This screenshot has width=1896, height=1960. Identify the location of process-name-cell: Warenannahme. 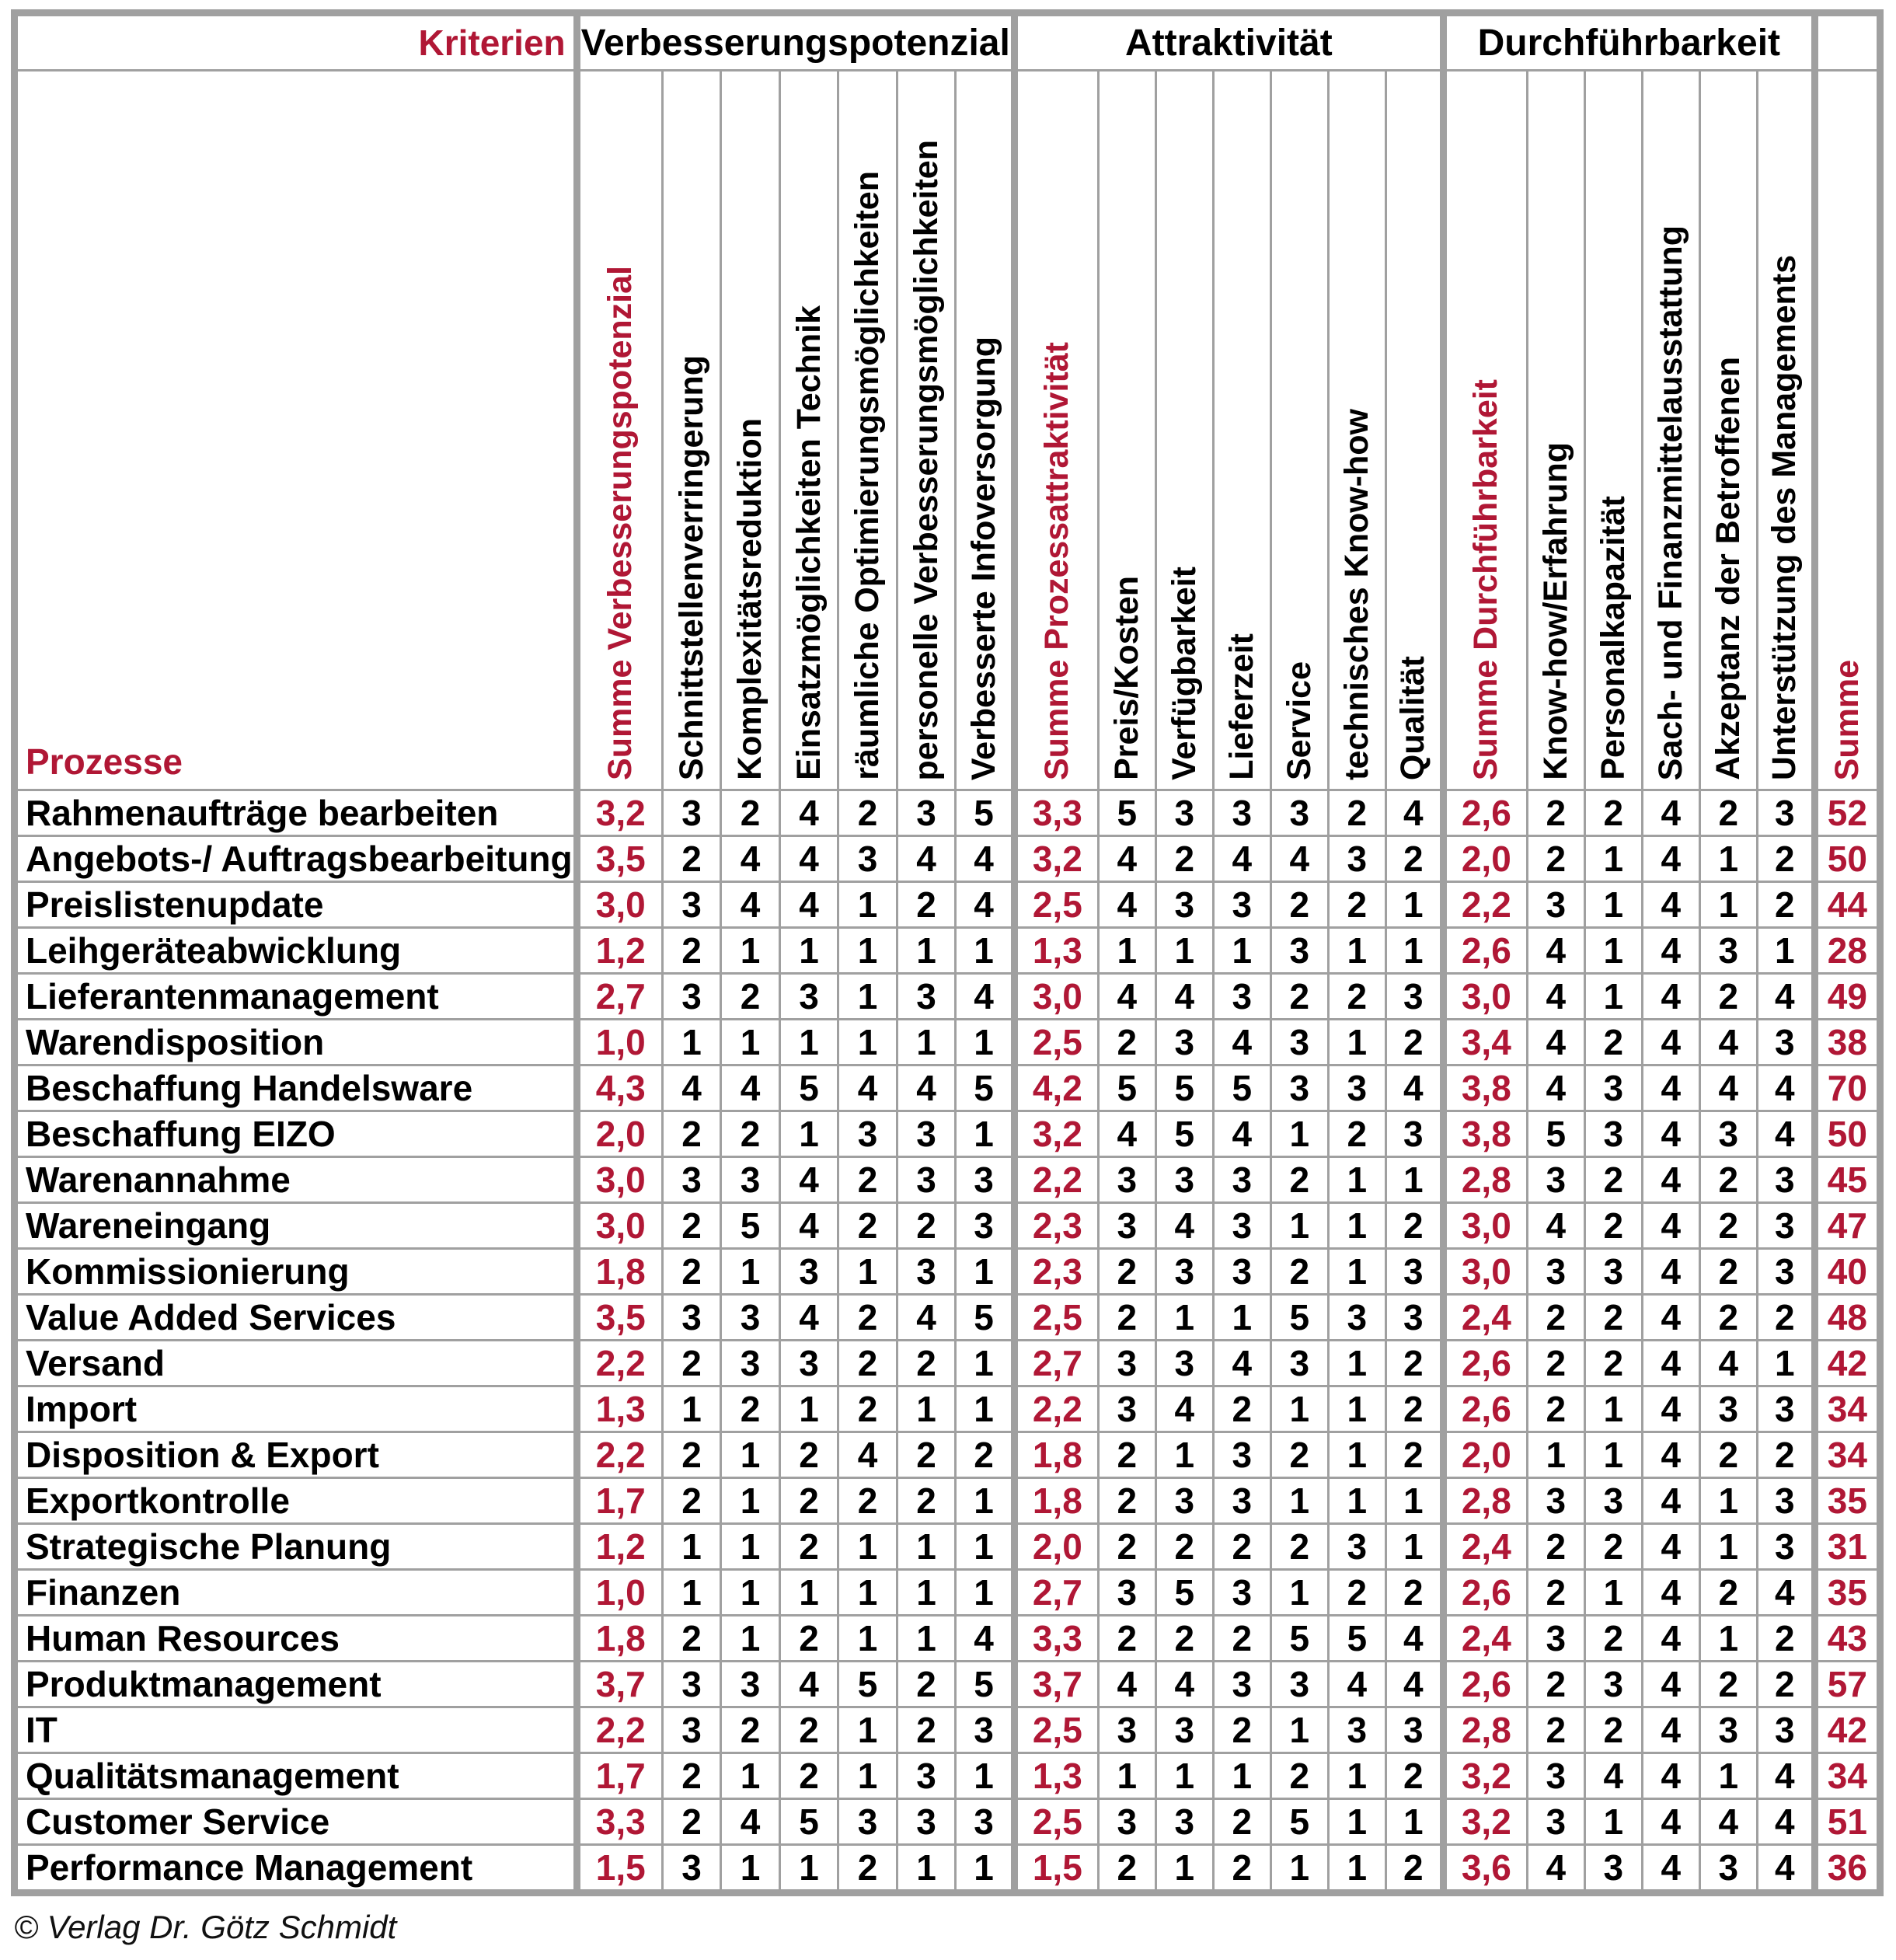
(295, 1180).